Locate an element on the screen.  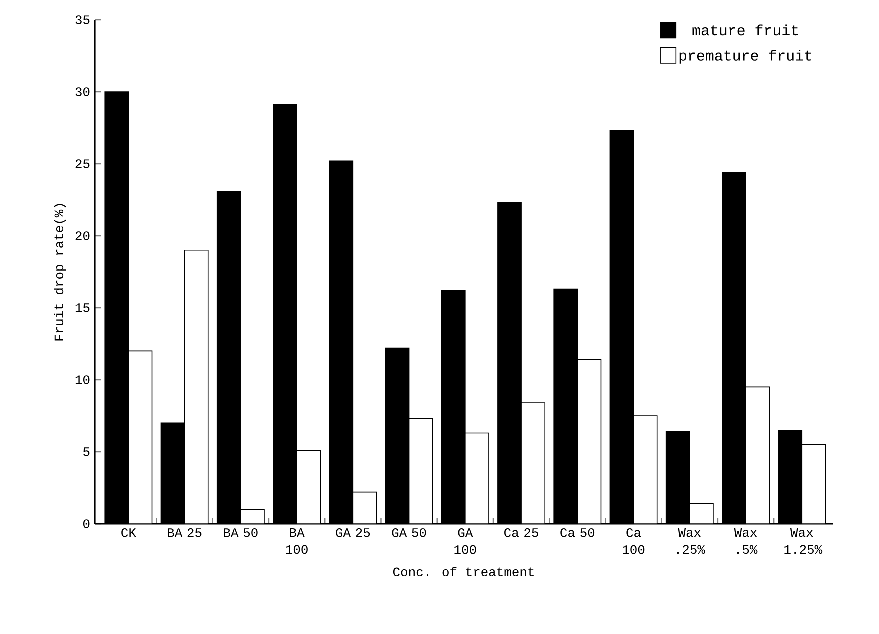
y-tick-label: 25 is located at coordinates (83, 164).